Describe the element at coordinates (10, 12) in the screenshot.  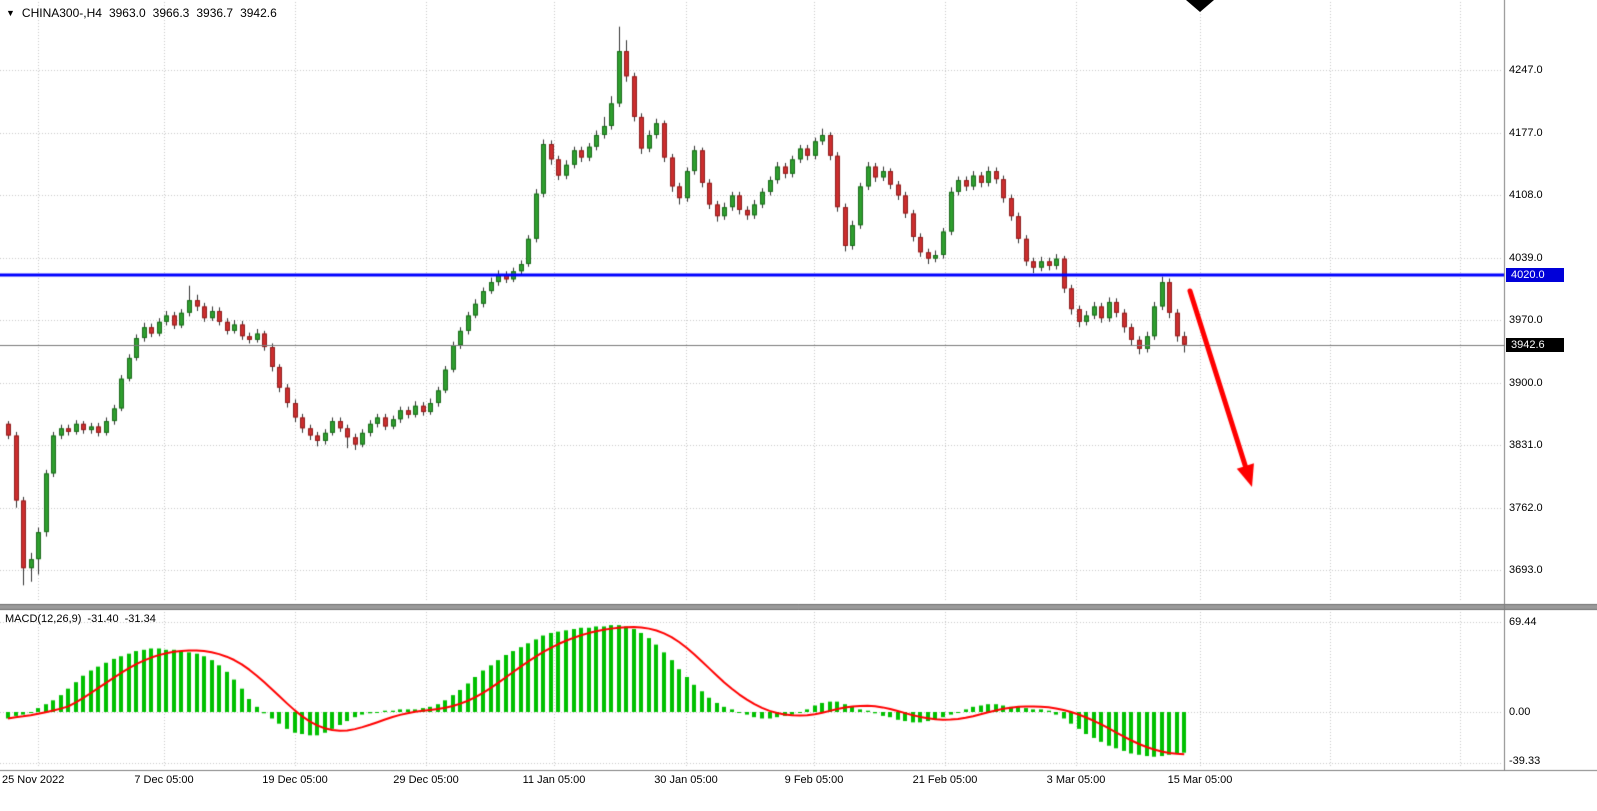
I see `collapse-triangle-icon: ▼` at that location.